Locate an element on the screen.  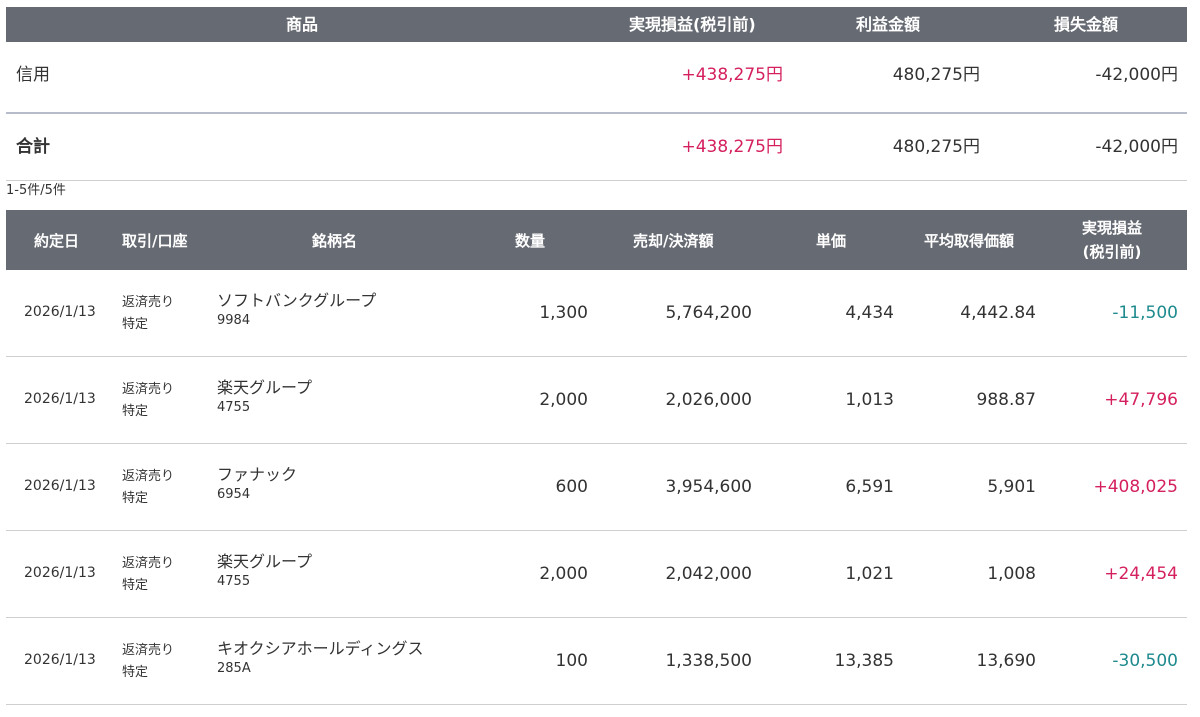
quantity: 600 is located at coordinates (571, 487).